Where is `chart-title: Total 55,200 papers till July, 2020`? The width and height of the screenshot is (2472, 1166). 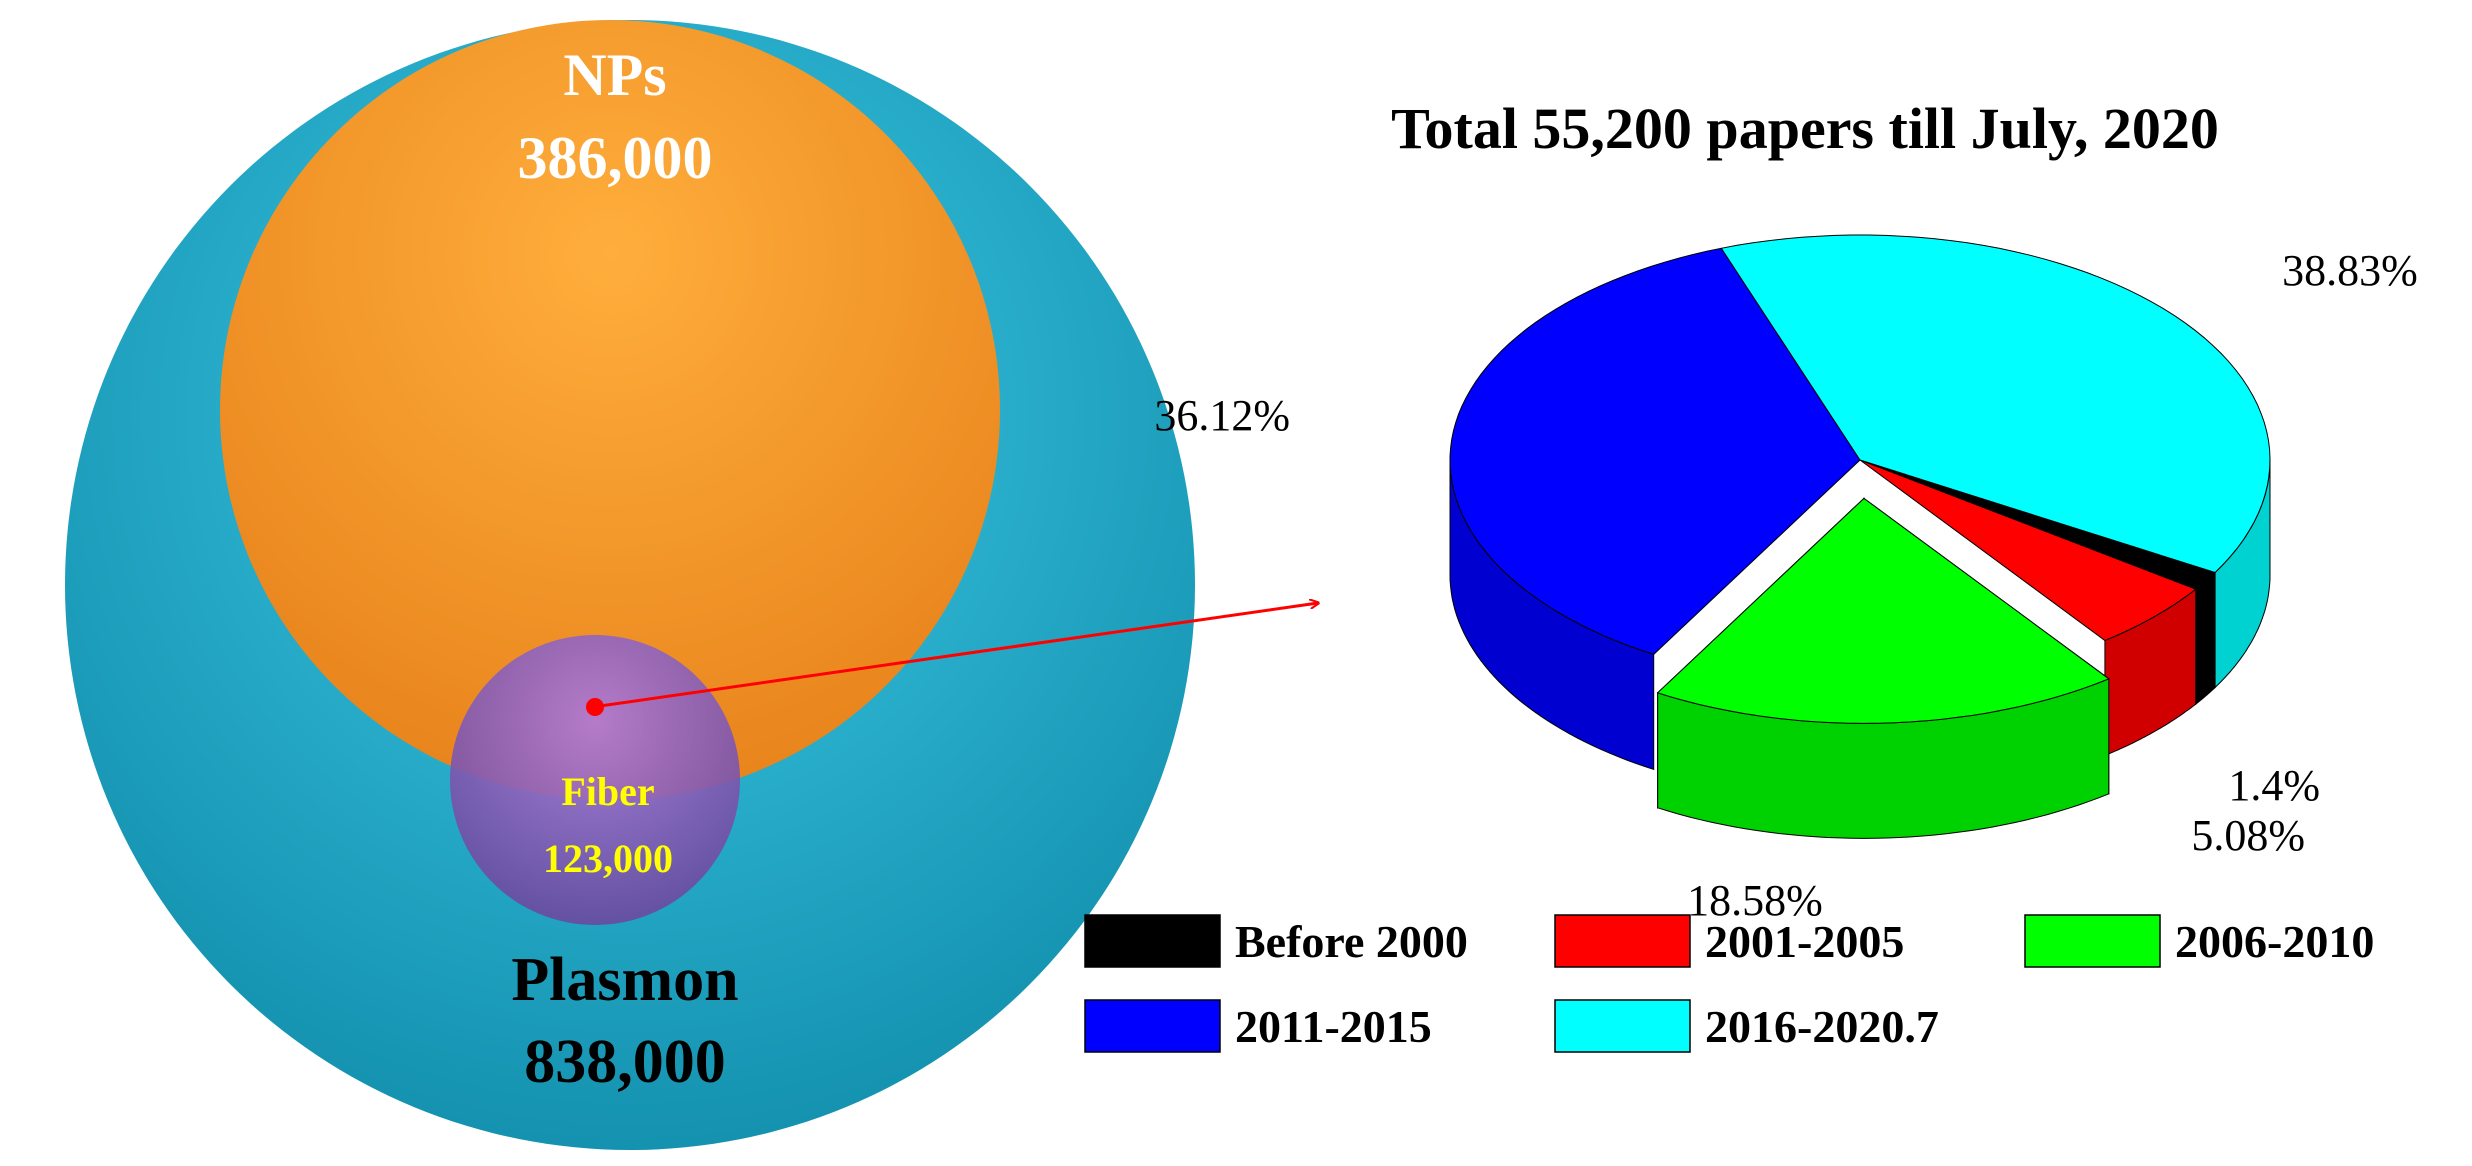
chart-title: Total 55,200 papers till July, 2020 is located at coordinates (1805, 128).